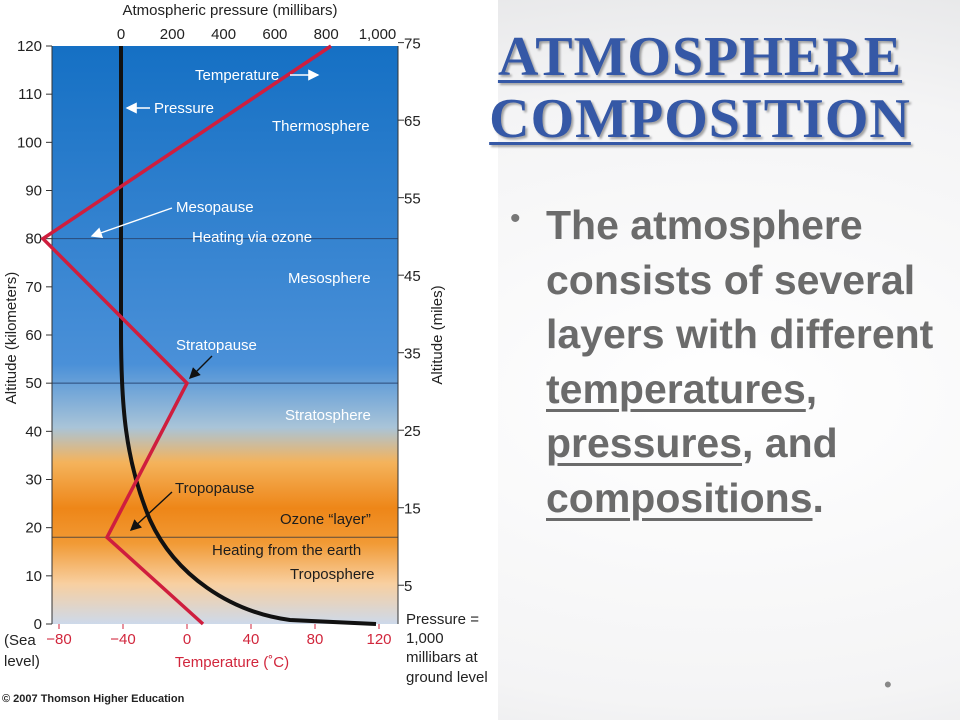 This screenshot has width=960, height=720. Describe the element at coordinates (408, 586) in the screenshot. I see `right-tick-label: 5` at that location.